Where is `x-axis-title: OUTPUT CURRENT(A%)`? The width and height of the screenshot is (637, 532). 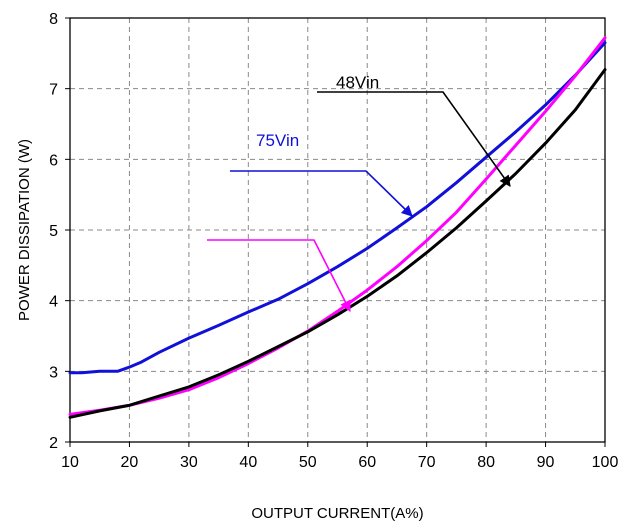 x-axis-title: OUTPUT CURRENT(A%) is located at coordinates (337, 513).